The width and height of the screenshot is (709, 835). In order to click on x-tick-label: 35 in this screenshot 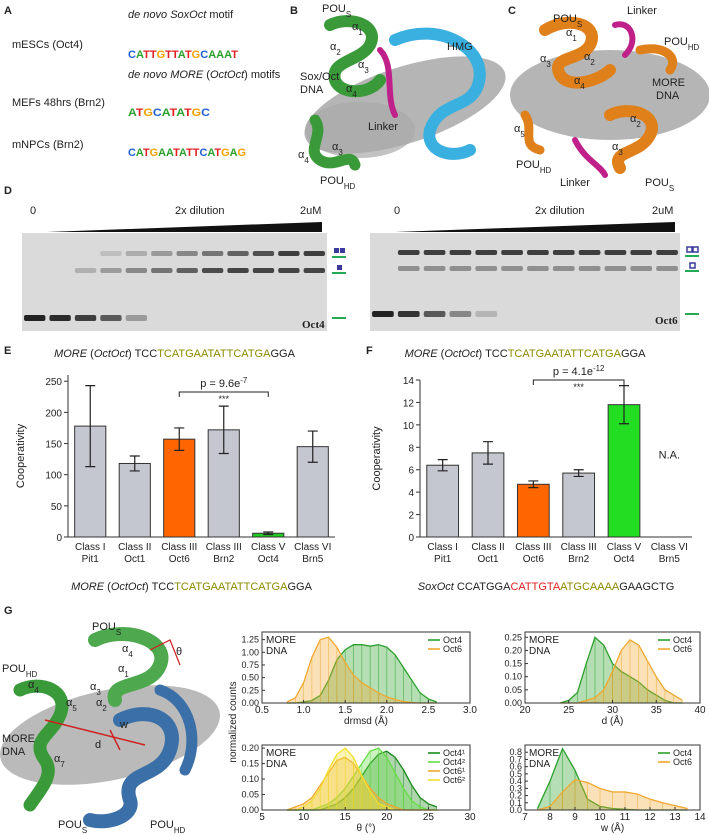, I will do `click(657, 710)`.